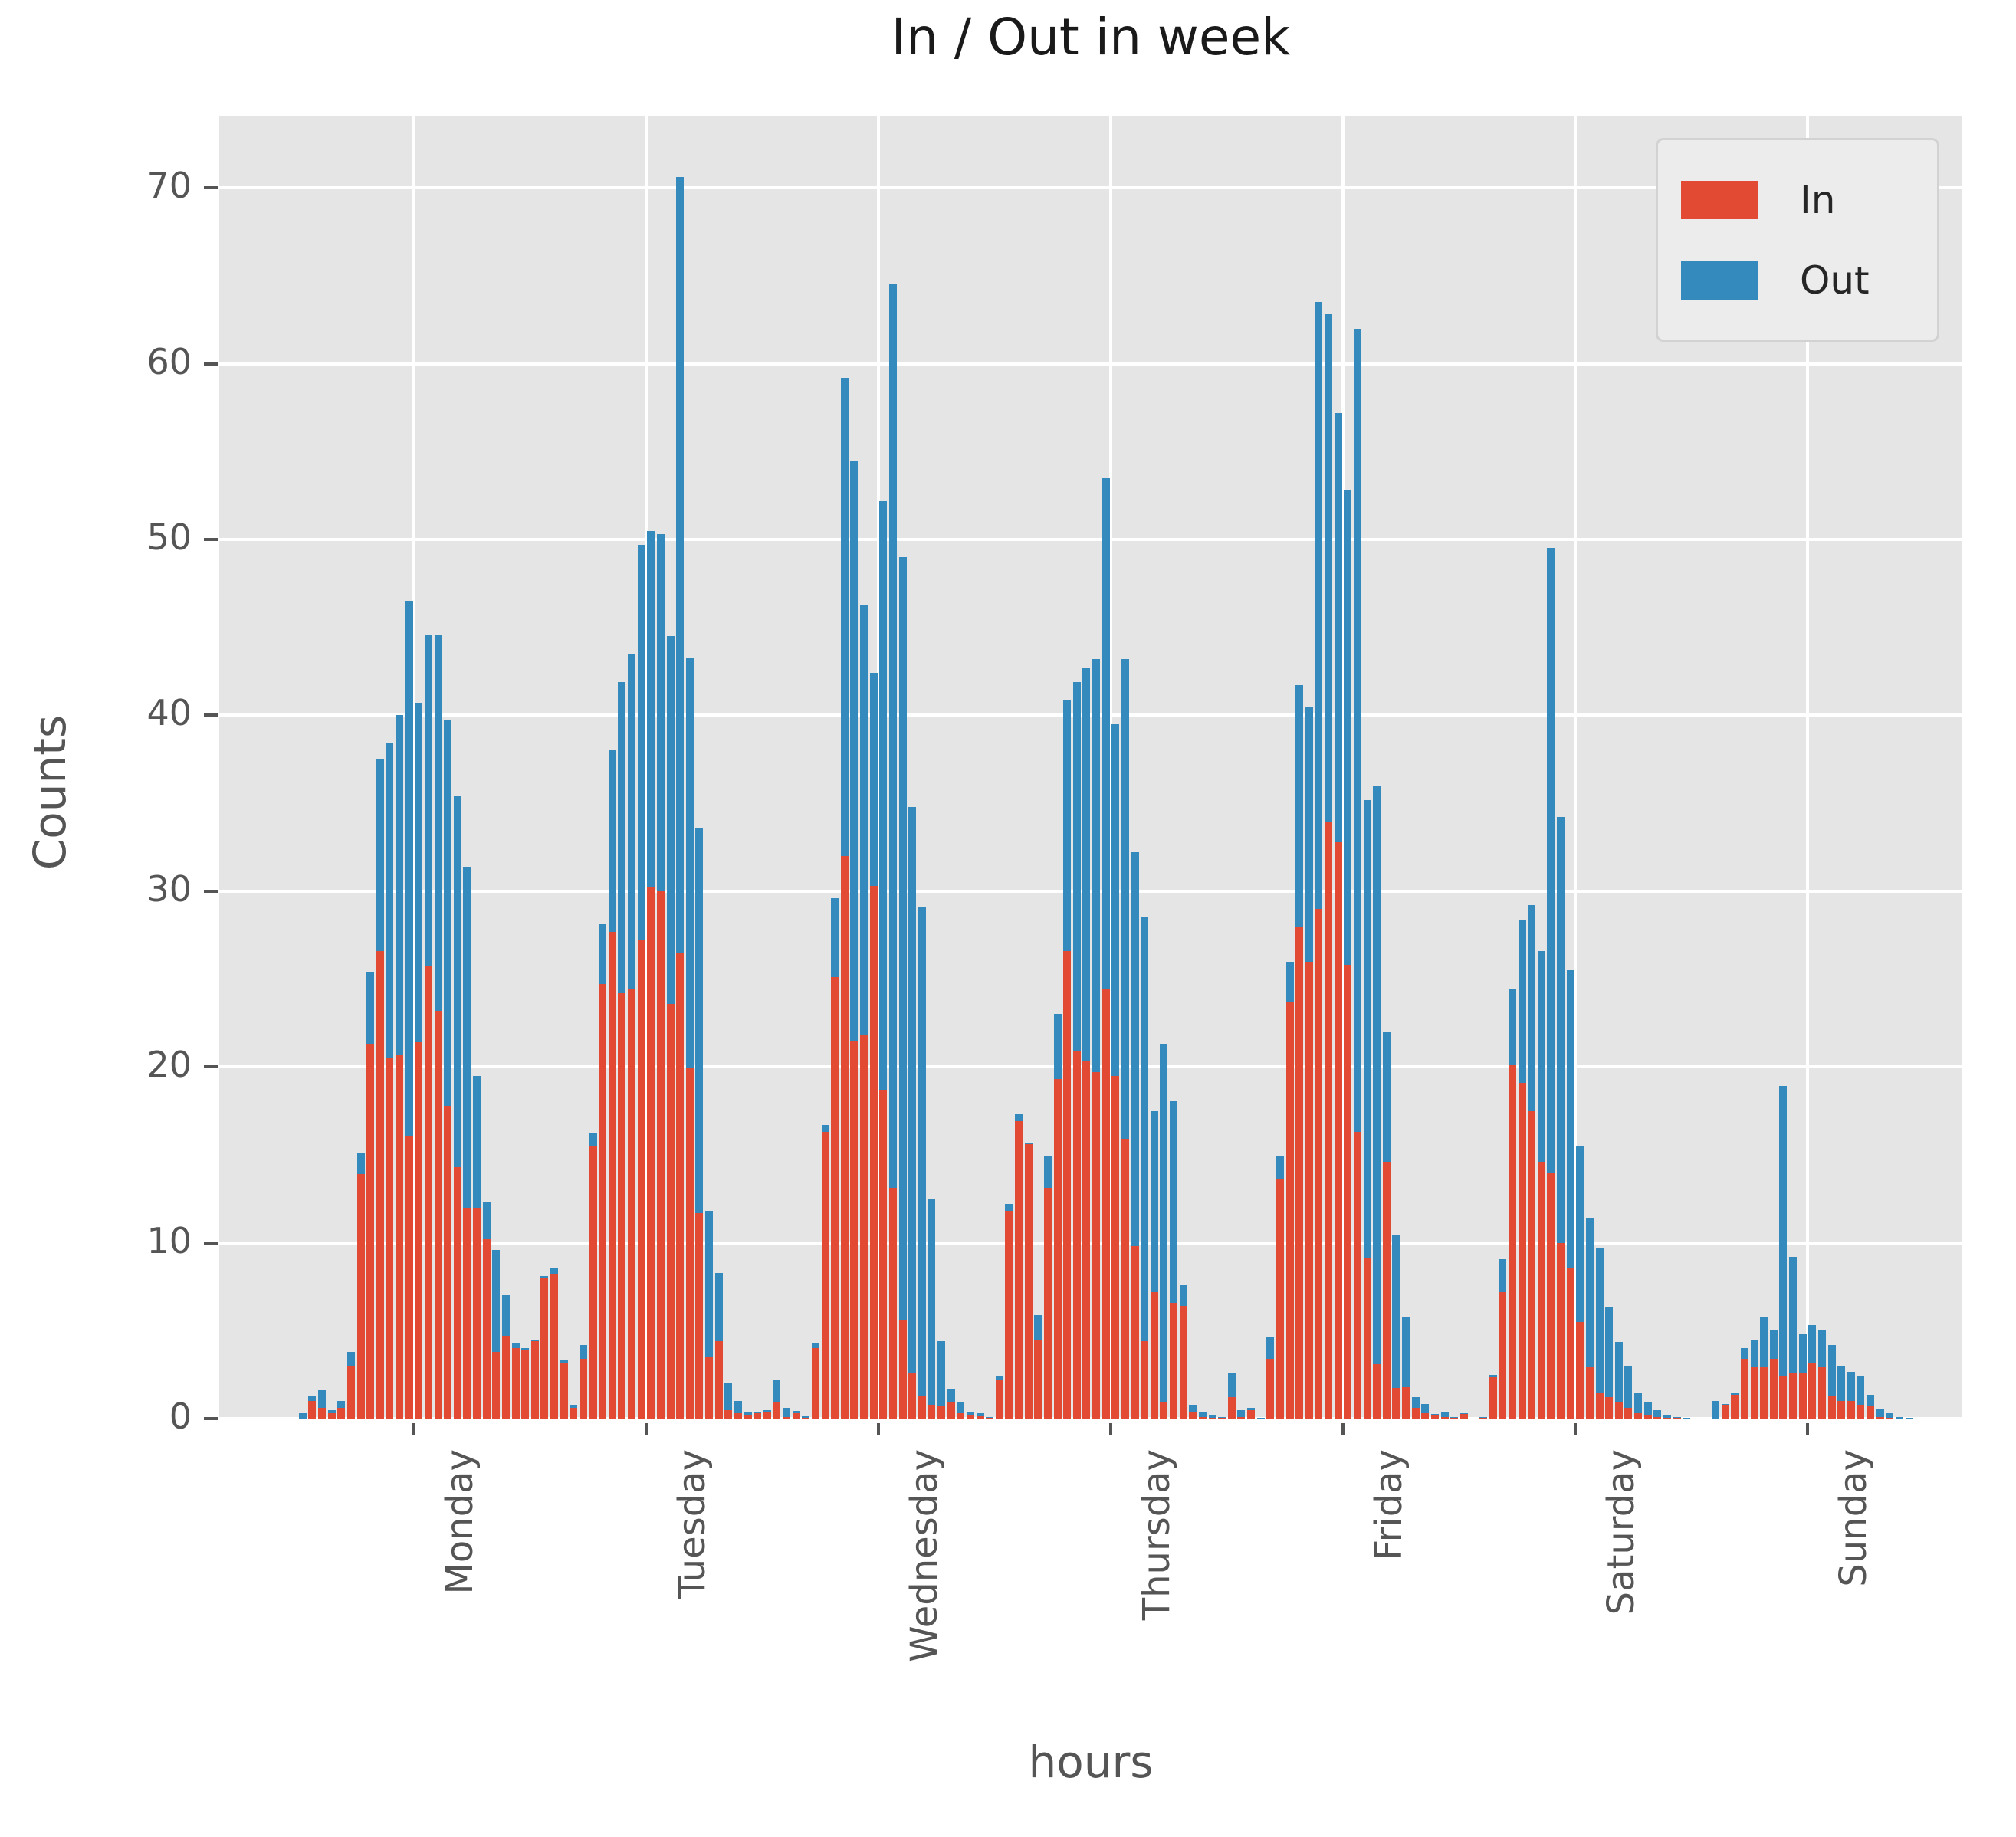  What do you see at coordinates (1880, 1413) in the screenshot?
I see `bar-out-sunday-h19` at bounding box center [1880, 1413].